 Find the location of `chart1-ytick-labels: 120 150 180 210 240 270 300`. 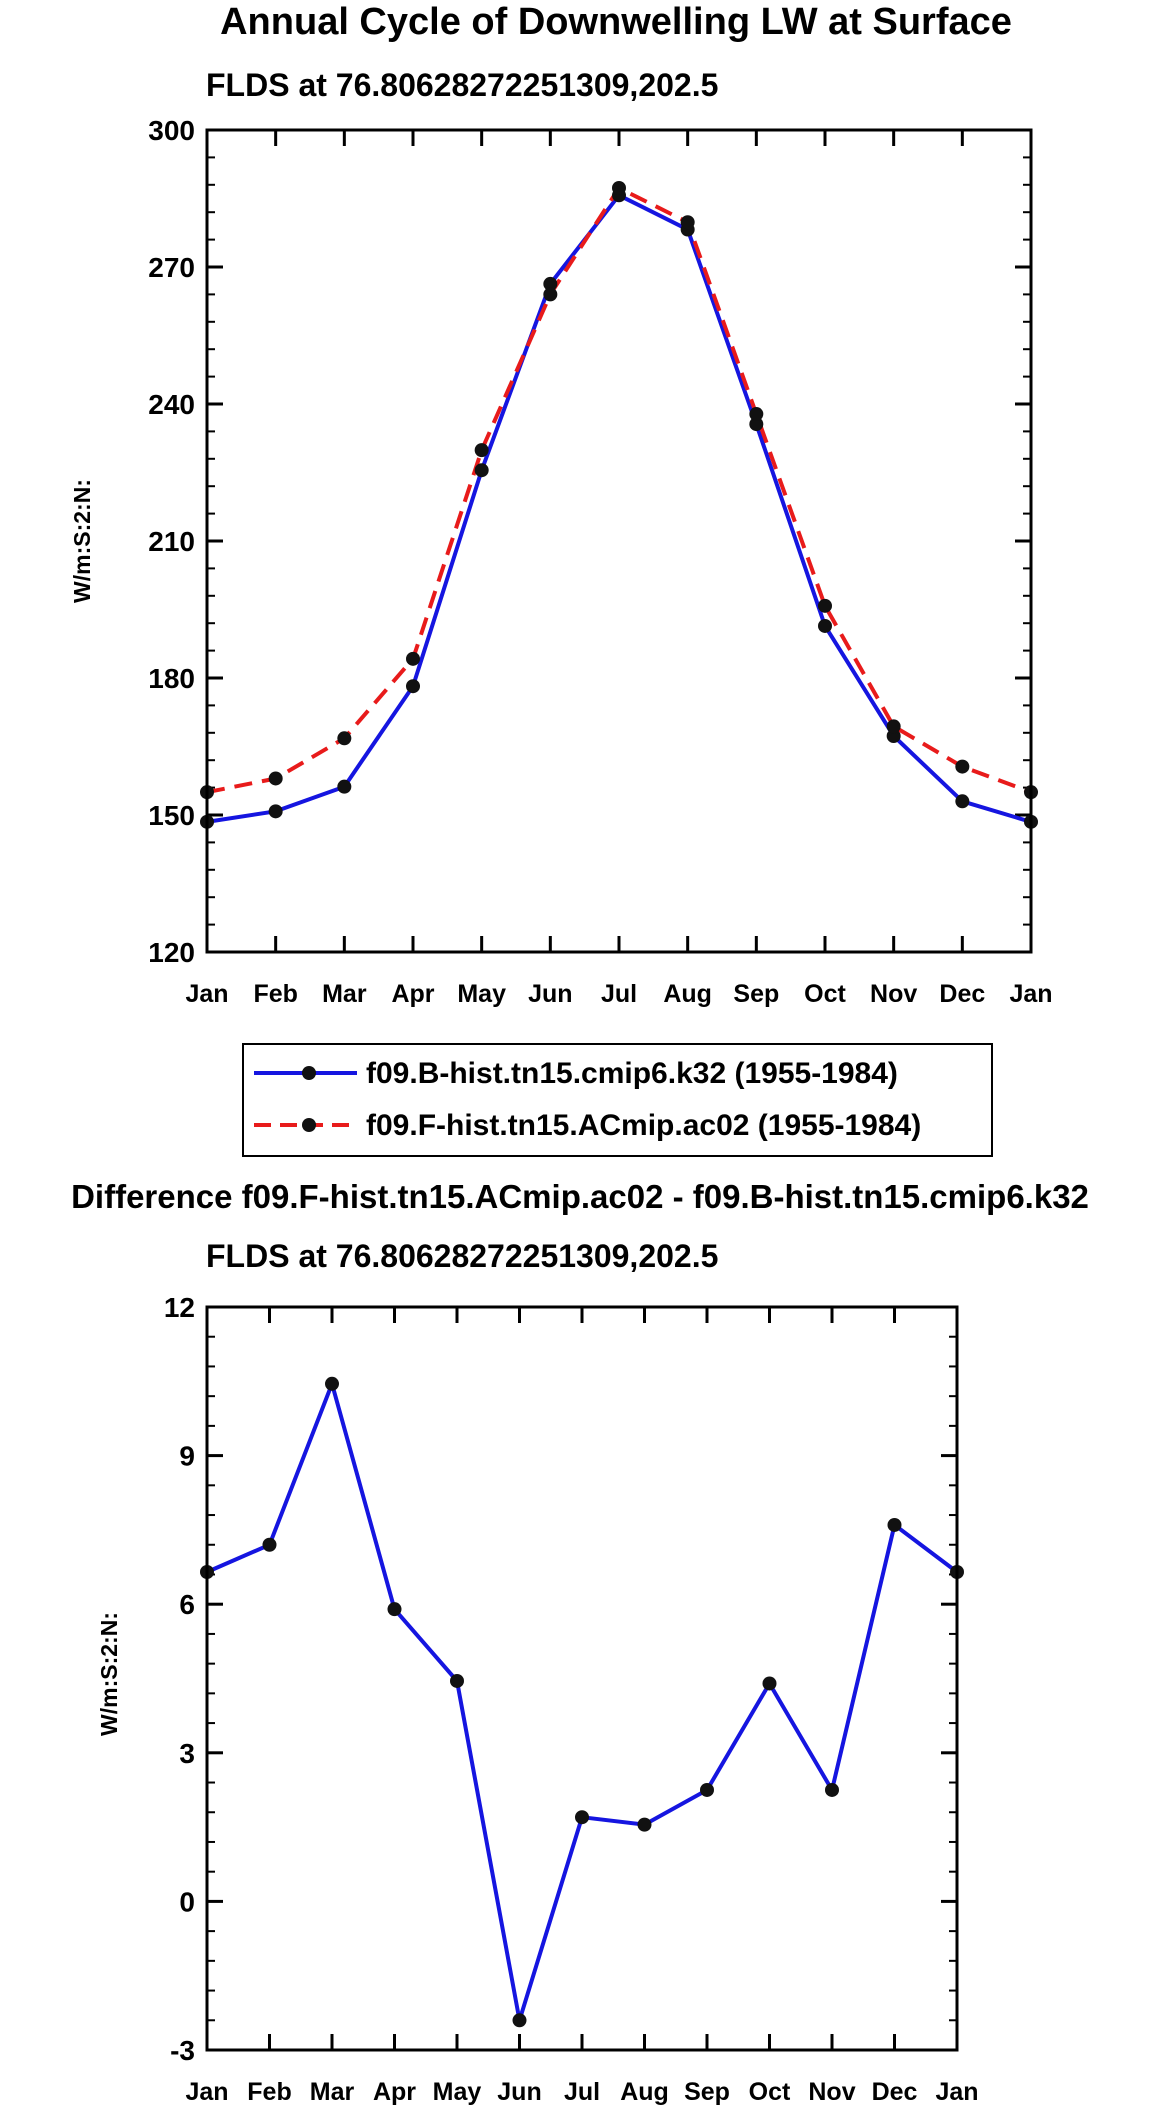

chart1-ytick-labels: 120 150 180 210 240 270 300 is located at coordinates (171, 541).